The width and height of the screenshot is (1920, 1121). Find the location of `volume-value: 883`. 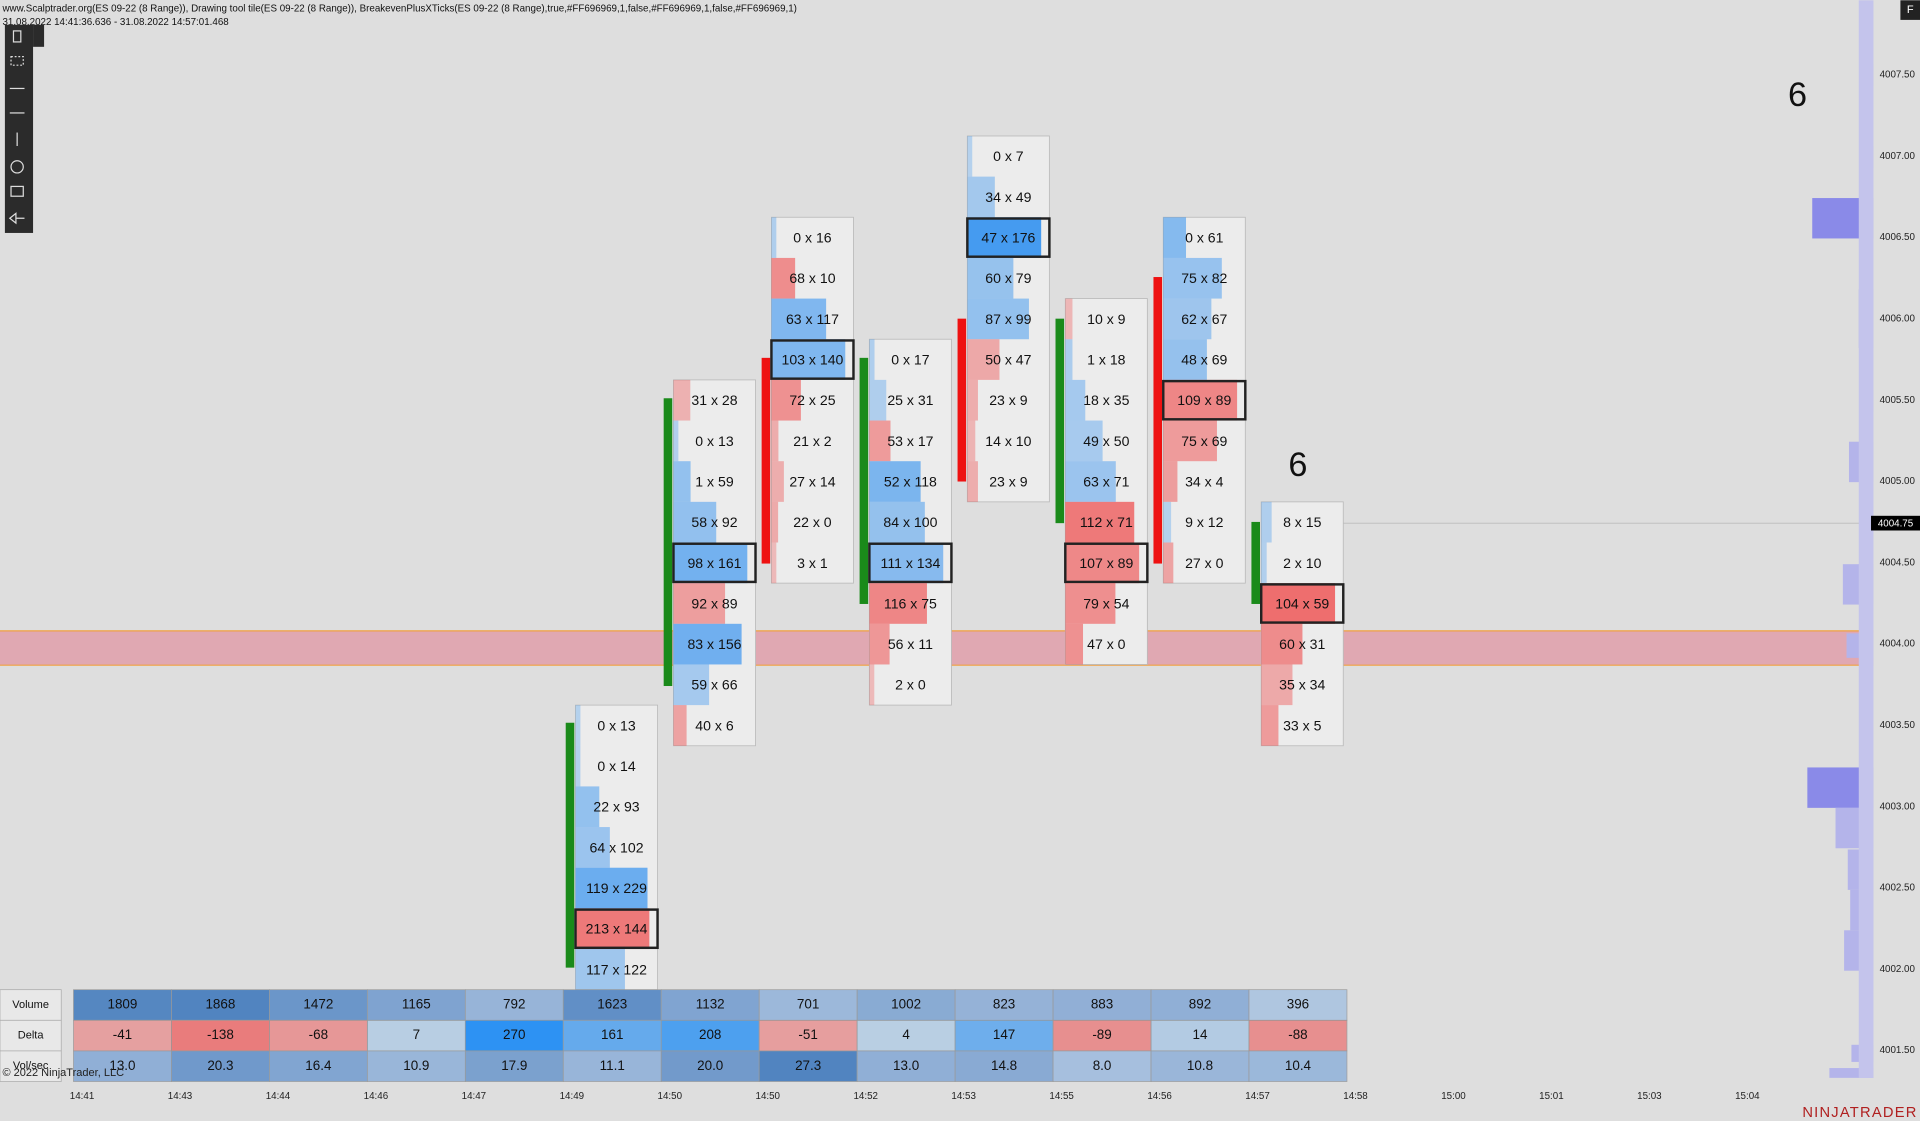

volume-value: 883 is located at coordinates (1102, 1004).